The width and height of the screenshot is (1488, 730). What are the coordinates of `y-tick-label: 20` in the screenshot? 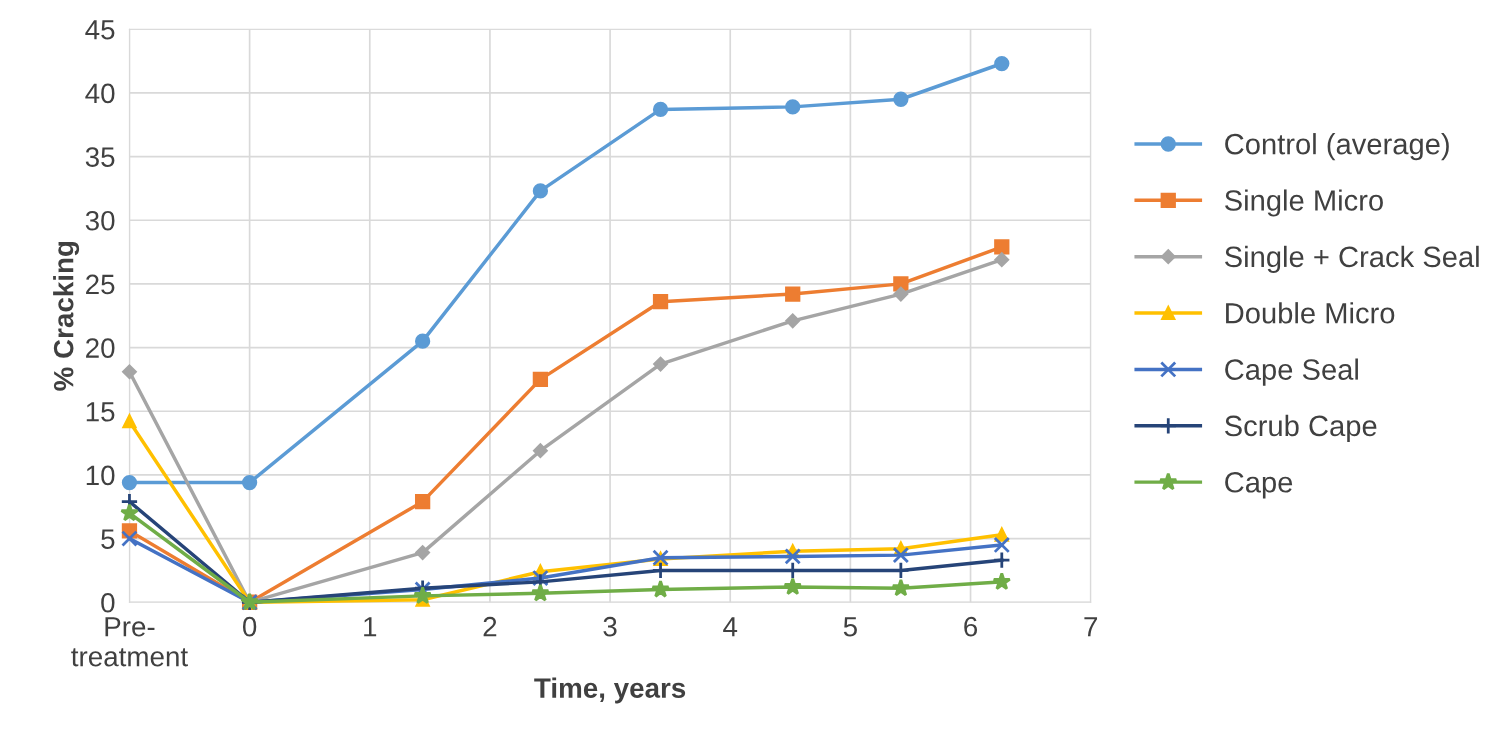 It's located at (100, 348).